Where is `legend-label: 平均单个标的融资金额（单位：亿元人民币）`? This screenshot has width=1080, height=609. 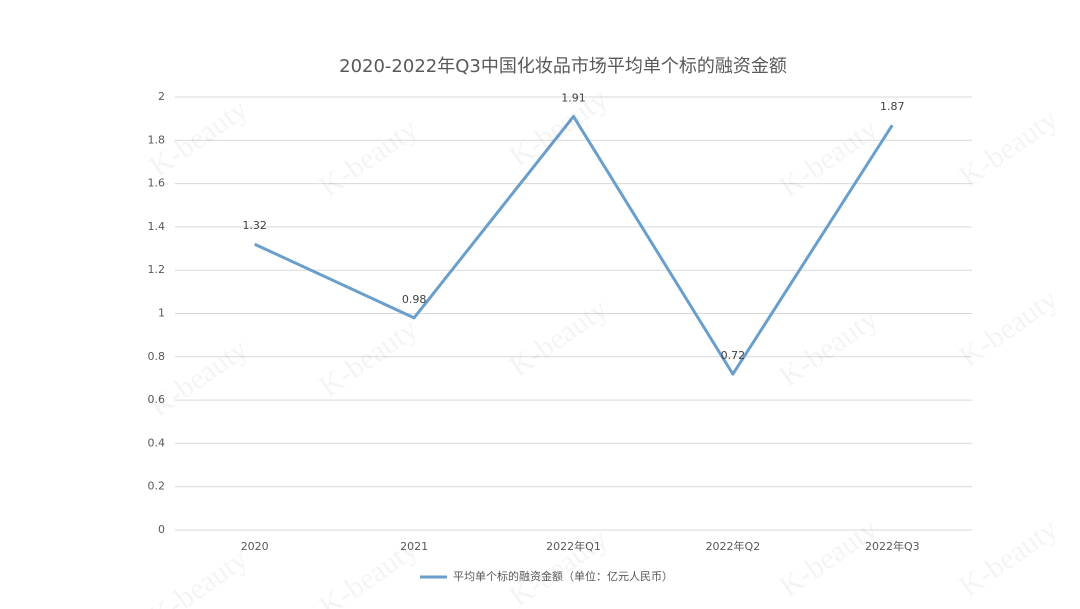
legend-label: 平均单个标的融资金额（单位：亿元人民币） is located at coordinates (563, 576).